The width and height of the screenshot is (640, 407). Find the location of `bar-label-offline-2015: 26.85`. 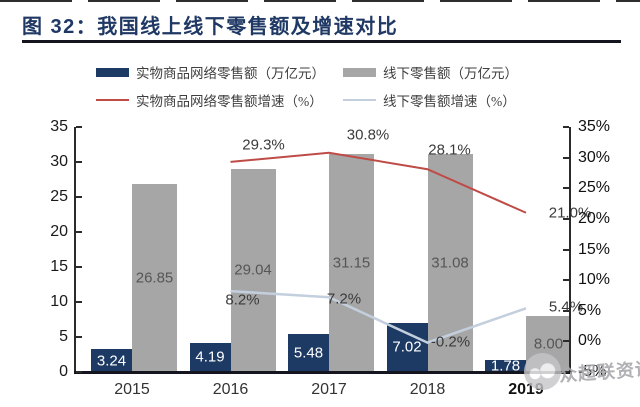

bar-label-offline-2015: 26.85 is located at coordinates (154, 278).